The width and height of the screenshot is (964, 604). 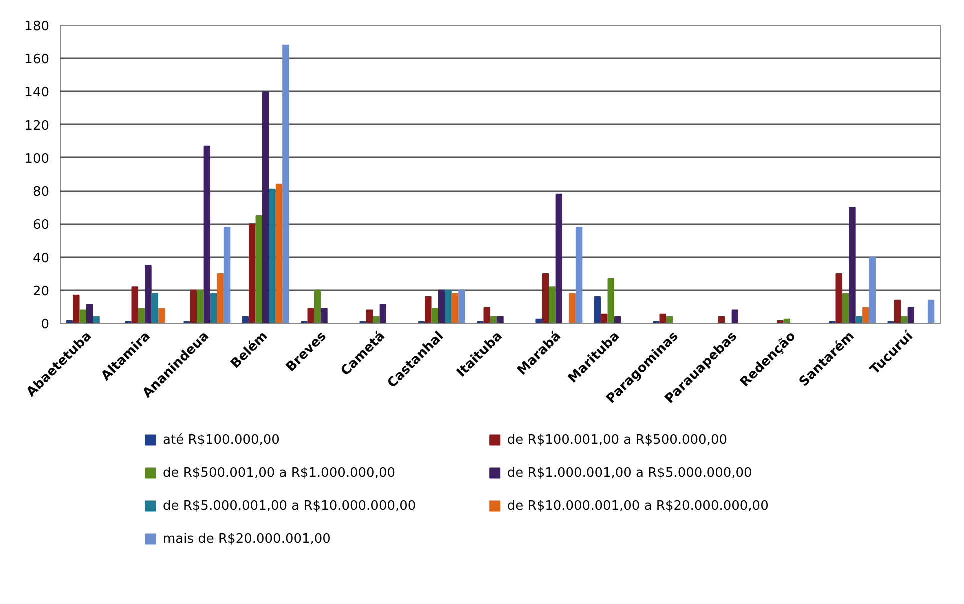 What do you see at coordinates (247, 539) in the screenshot?
I see `legend-label: mais de R$20.000.001,00` at bounding box center [247, 539].